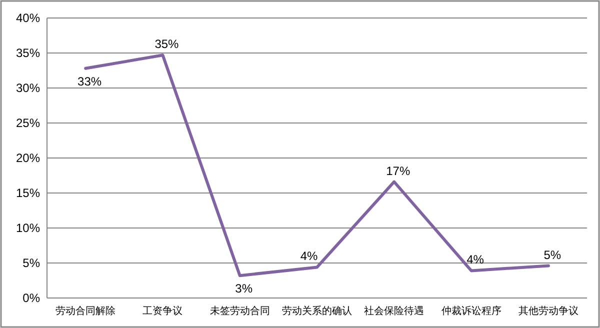 This screenshot has height=328, width=600. Describe the element at coordinates (162, 311) in the screenshot. I see `x-tick-label: 工资争议` at that location.